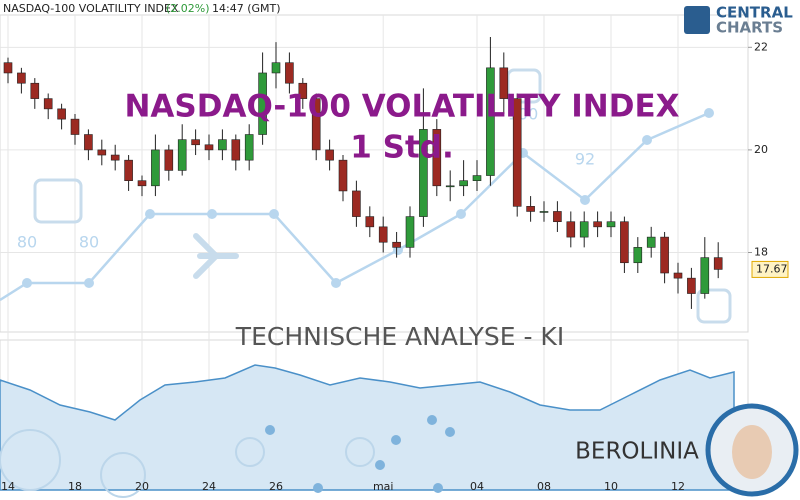 The image size is (800, 500). I want to click on x-tick-label: 10, so click(611, 486).